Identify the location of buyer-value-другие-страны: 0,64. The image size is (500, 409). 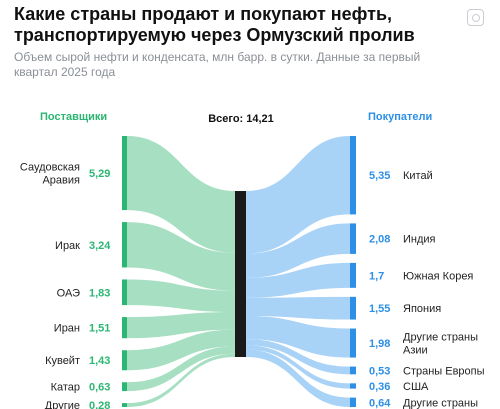
(380, 403).